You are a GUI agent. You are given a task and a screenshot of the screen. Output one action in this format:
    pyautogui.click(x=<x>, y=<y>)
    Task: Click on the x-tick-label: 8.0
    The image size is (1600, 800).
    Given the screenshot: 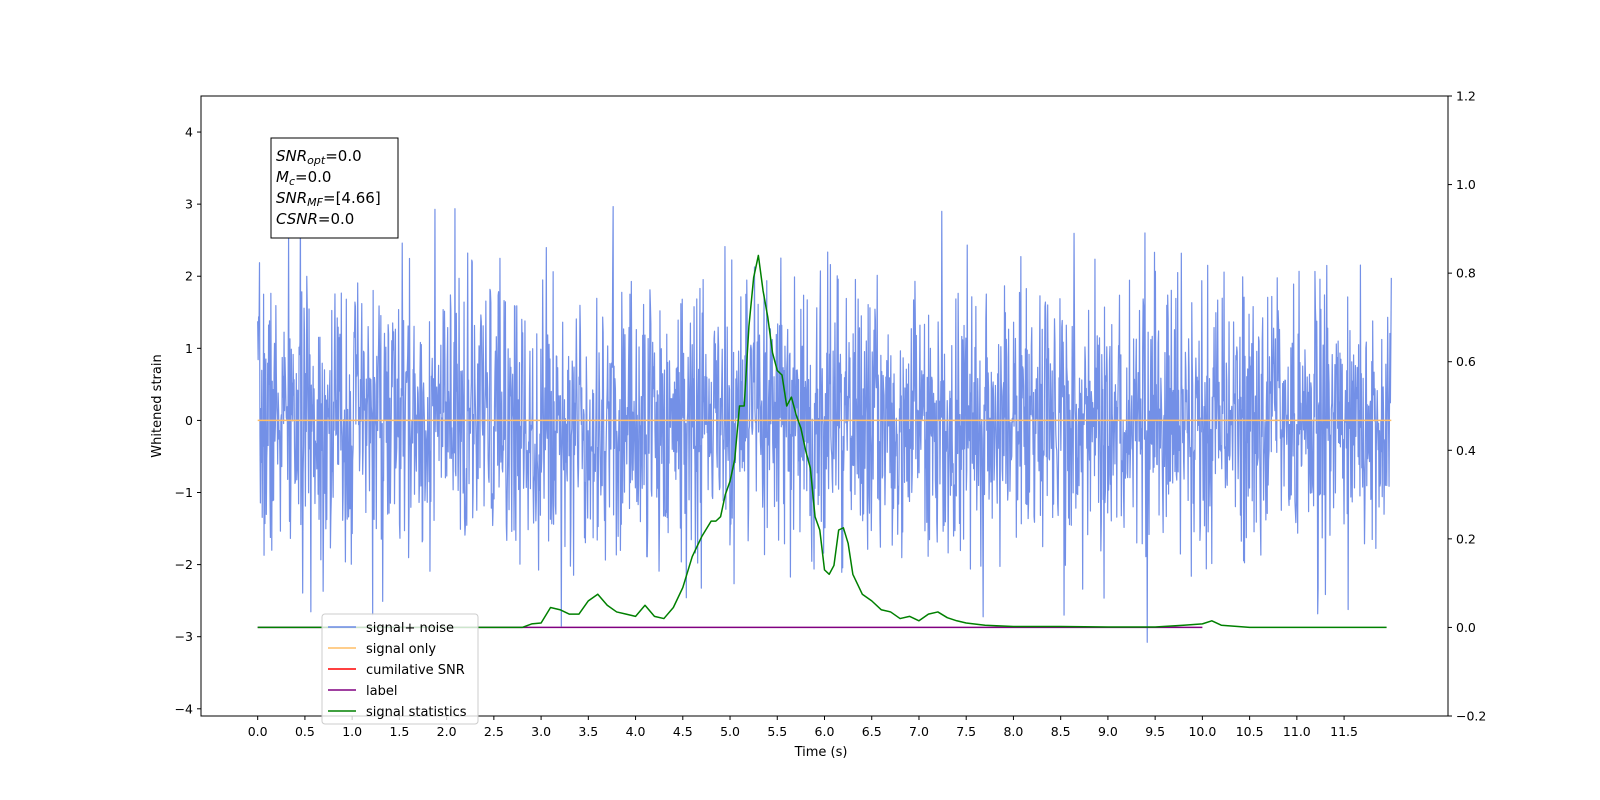 What is the action you would take?
    pyautogui.click(x=1013, y=731)
    